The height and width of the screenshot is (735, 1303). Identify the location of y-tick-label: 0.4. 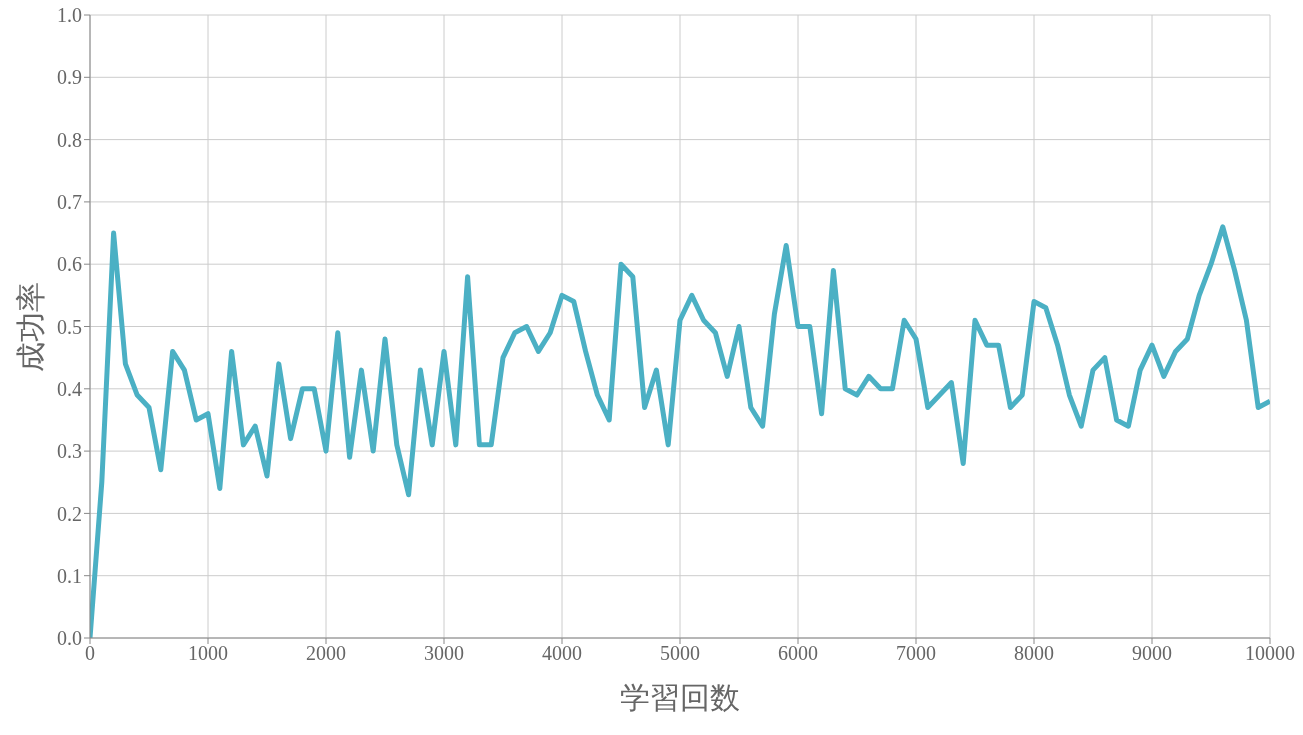
(69, 388).